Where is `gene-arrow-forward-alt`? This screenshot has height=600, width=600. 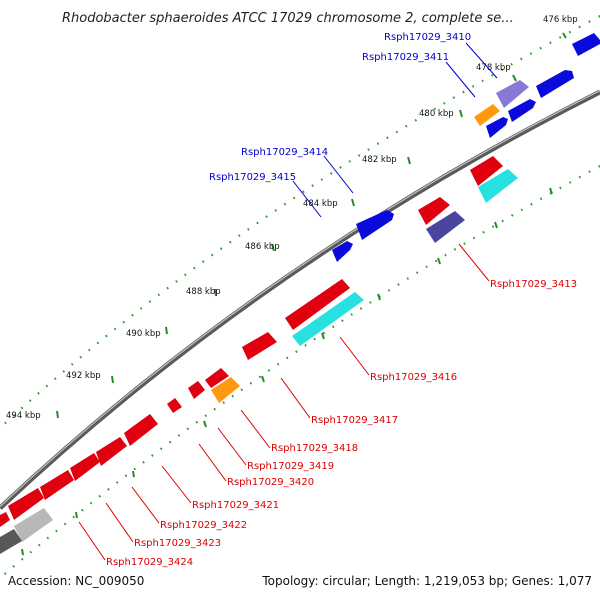 gene-arrow-forward-alt is located at coordinates (512, 94).